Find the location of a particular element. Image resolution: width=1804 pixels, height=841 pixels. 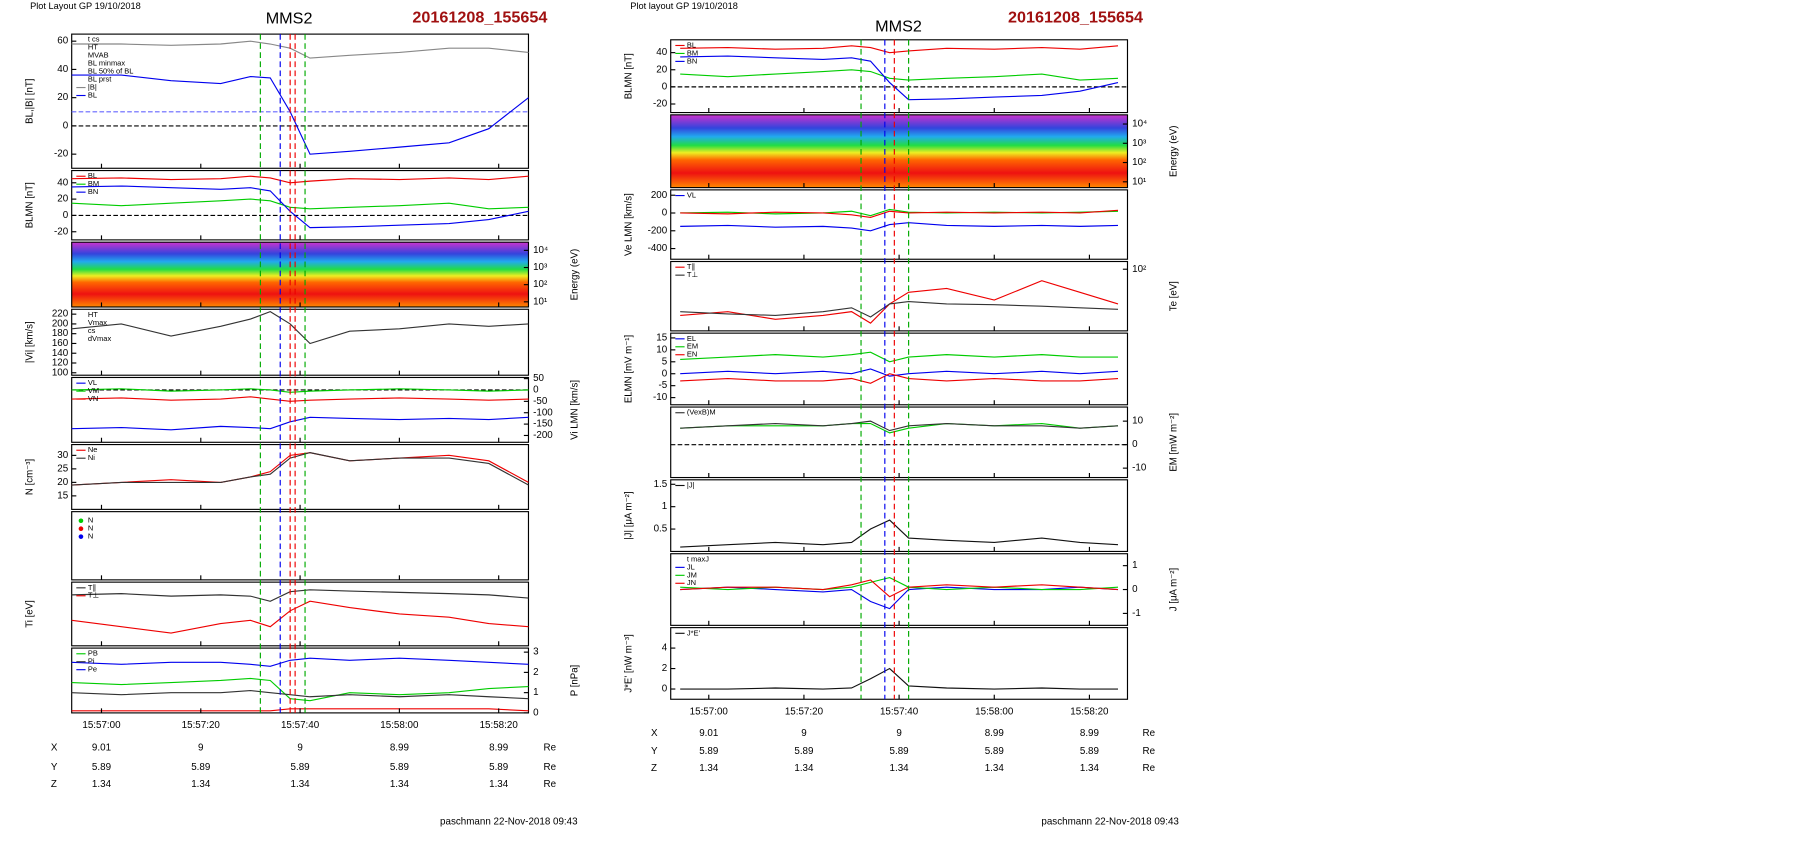

legend-label: EM is located at coordinates (692, 346).